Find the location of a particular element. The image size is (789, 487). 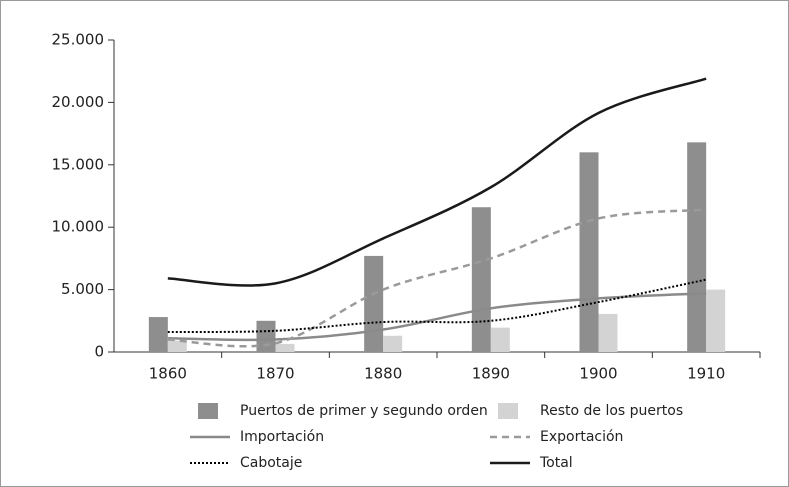

legend-label: Resto de los puertos is located at coordinates (611, 411).